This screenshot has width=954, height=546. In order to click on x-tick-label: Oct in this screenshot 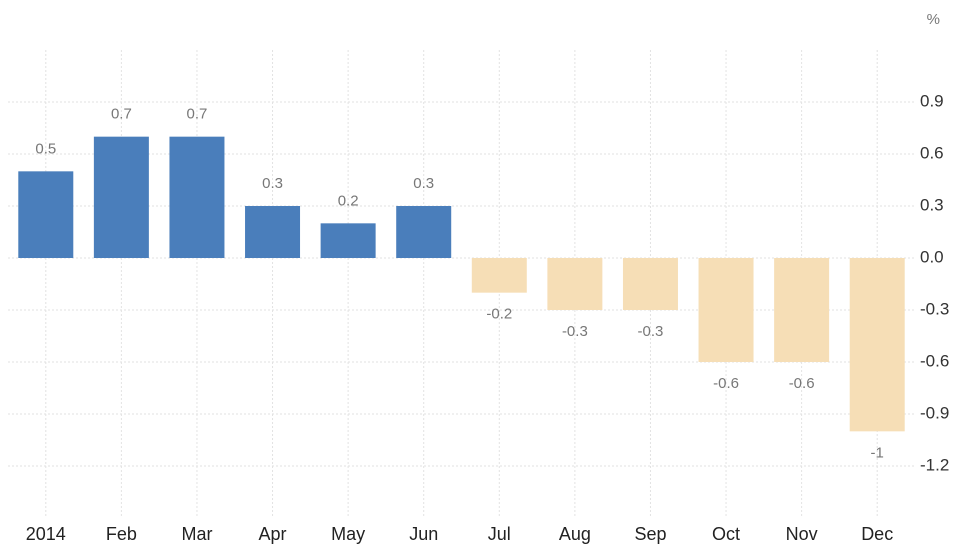, I will do `click(726, 534)`.